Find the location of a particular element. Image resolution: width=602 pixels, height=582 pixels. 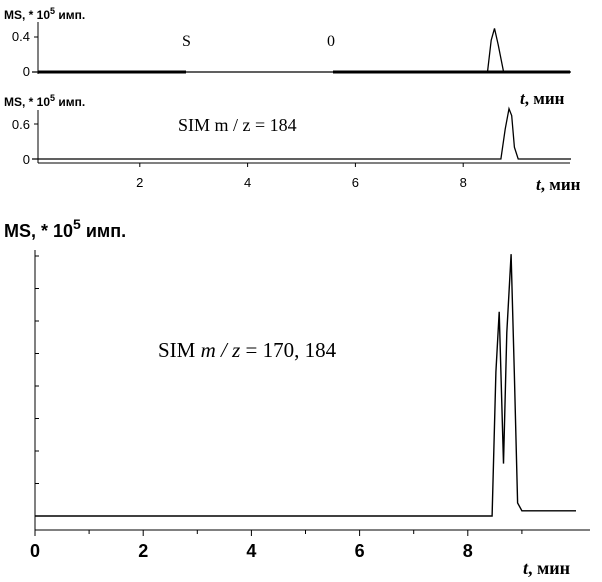

panel-middle-xticklabel: 8 is located at coordinates (463, 182).